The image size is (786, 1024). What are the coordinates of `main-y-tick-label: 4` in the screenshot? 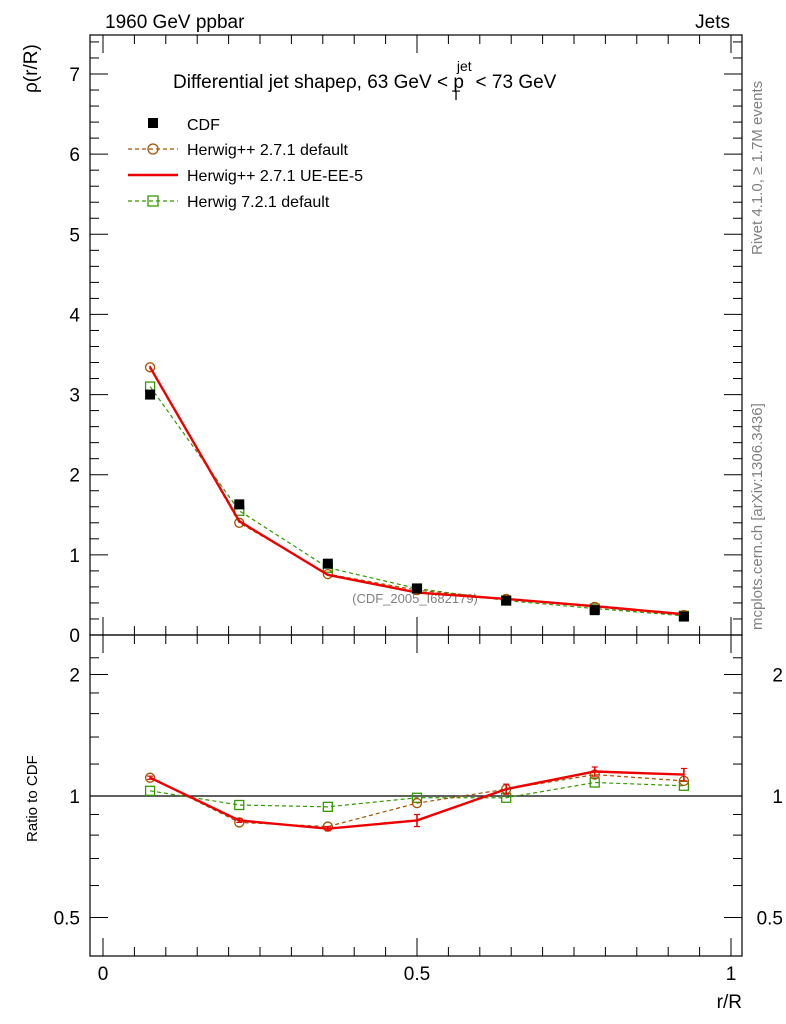 It's located at (74, 315).